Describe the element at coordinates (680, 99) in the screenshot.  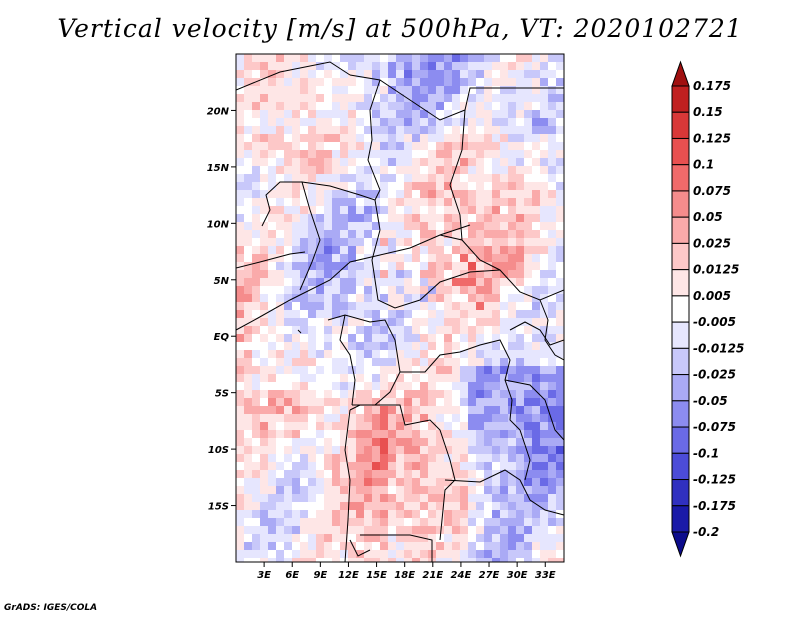
I see `colorbar-box` at that location.